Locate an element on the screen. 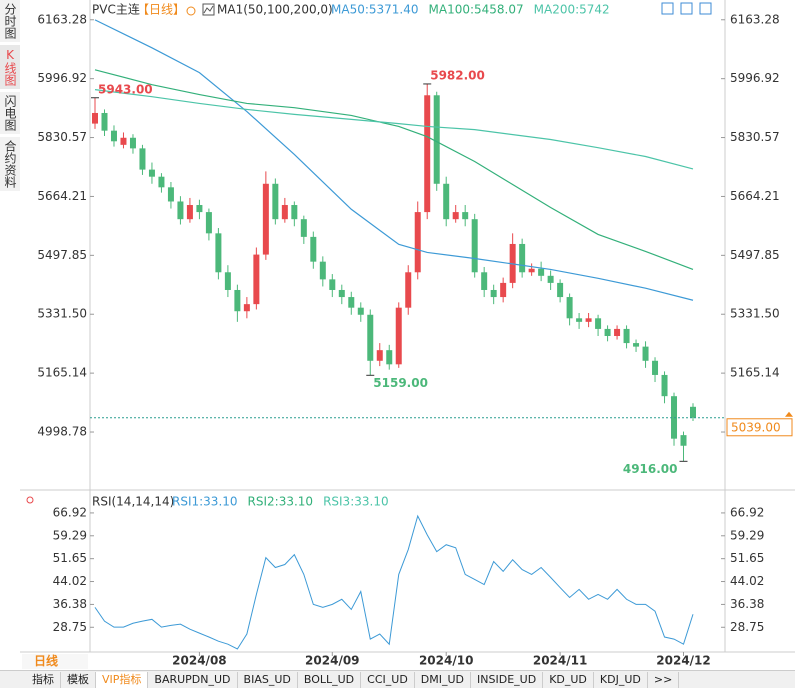  y-tick-label-left: 5331.50 is located at coordinates (62, 314).